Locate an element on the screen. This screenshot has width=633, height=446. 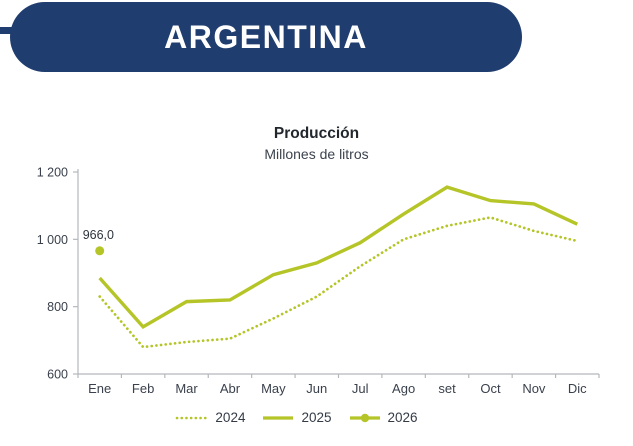
svg-text: 1 200 is located at coordinates (52, 173).